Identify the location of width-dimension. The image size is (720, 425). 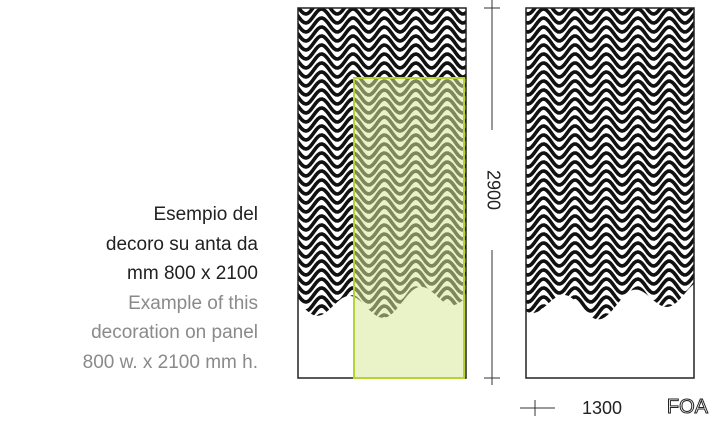
(537, 408).